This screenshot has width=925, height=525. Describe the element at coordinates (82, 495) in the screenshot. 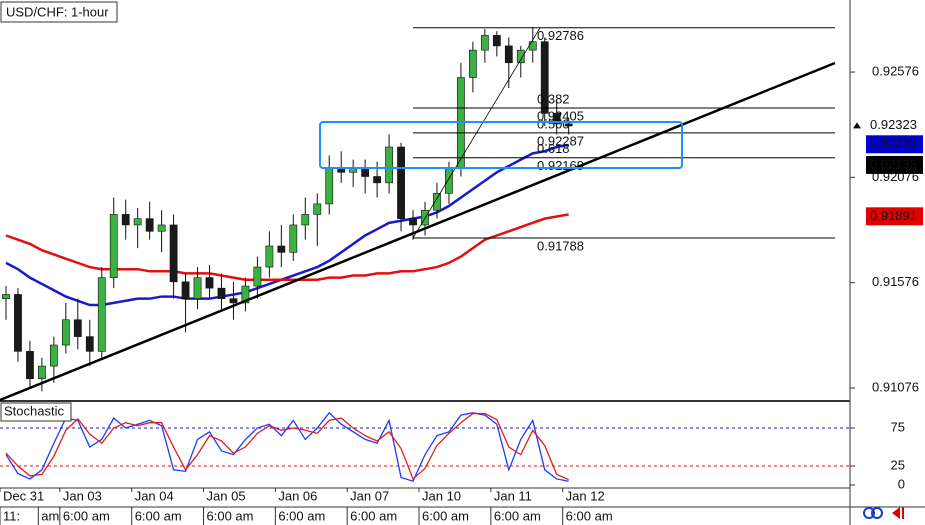

I see `x-tick-label: Jan 03` at that location.